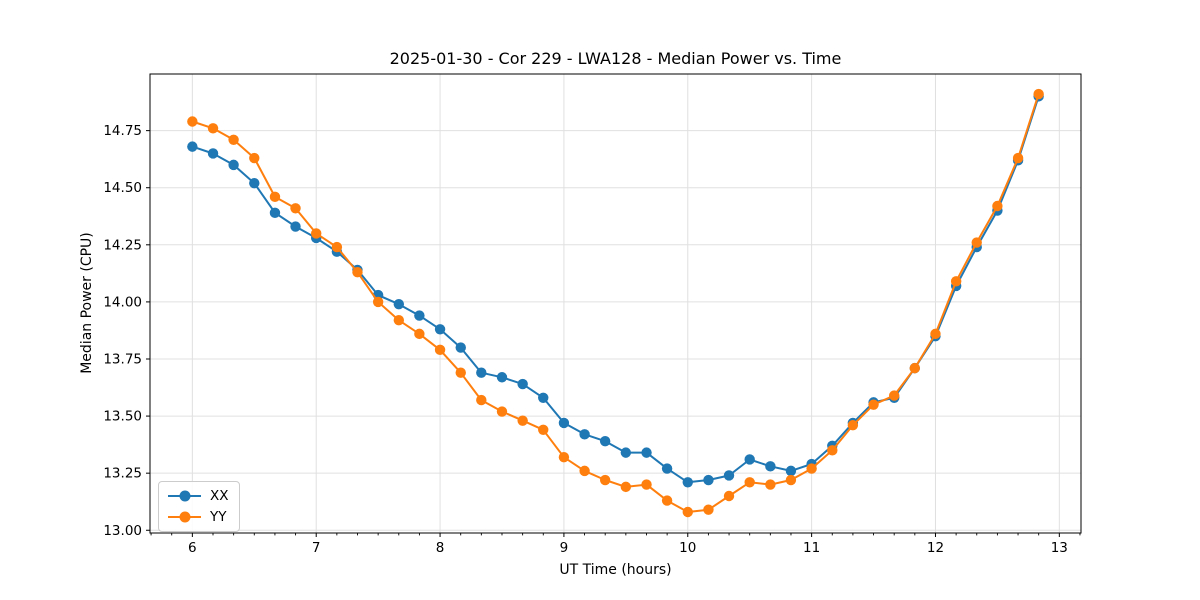 The height and width of the screenshot is (600, 1200). I want to click on y-tick-label: 14.50, so click(122, 188).